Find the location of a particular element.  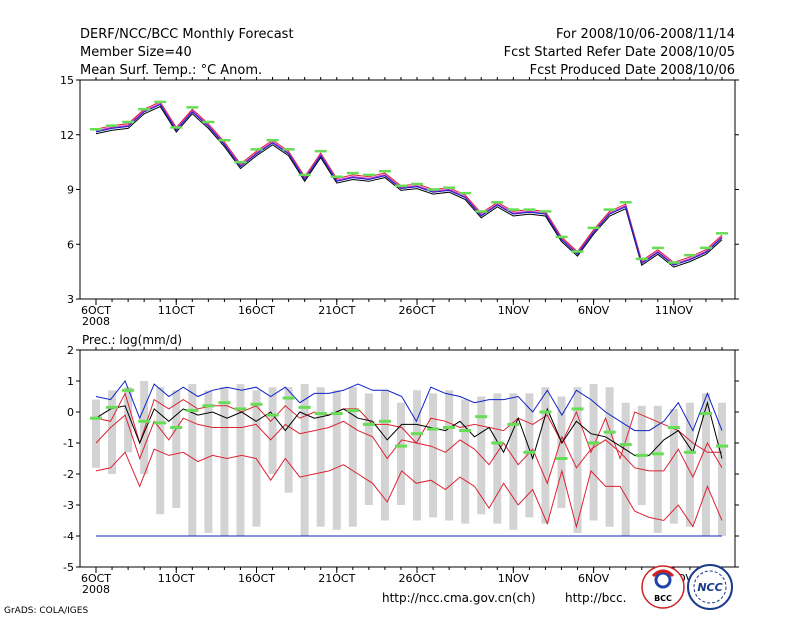

y-tick-label: 3 is located at coordinates (70, 299).